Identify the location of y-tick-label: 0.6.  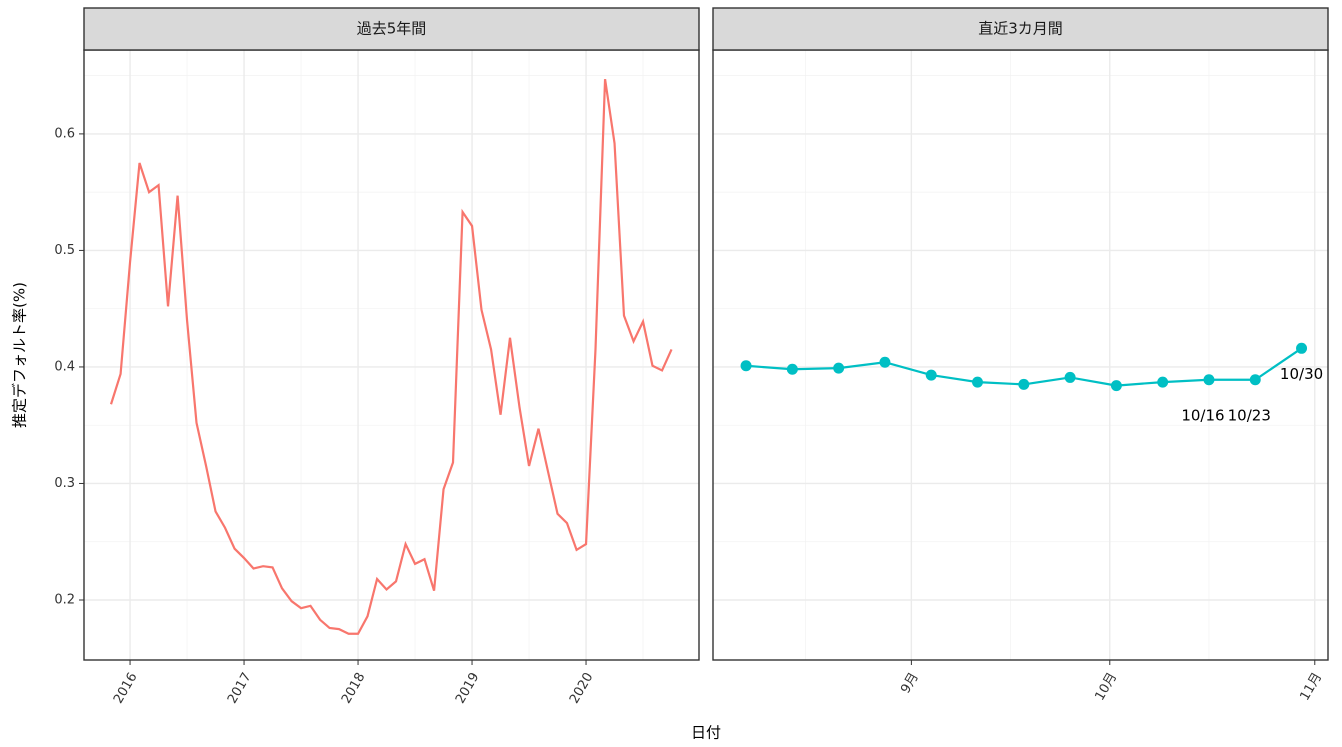
(64, 133).